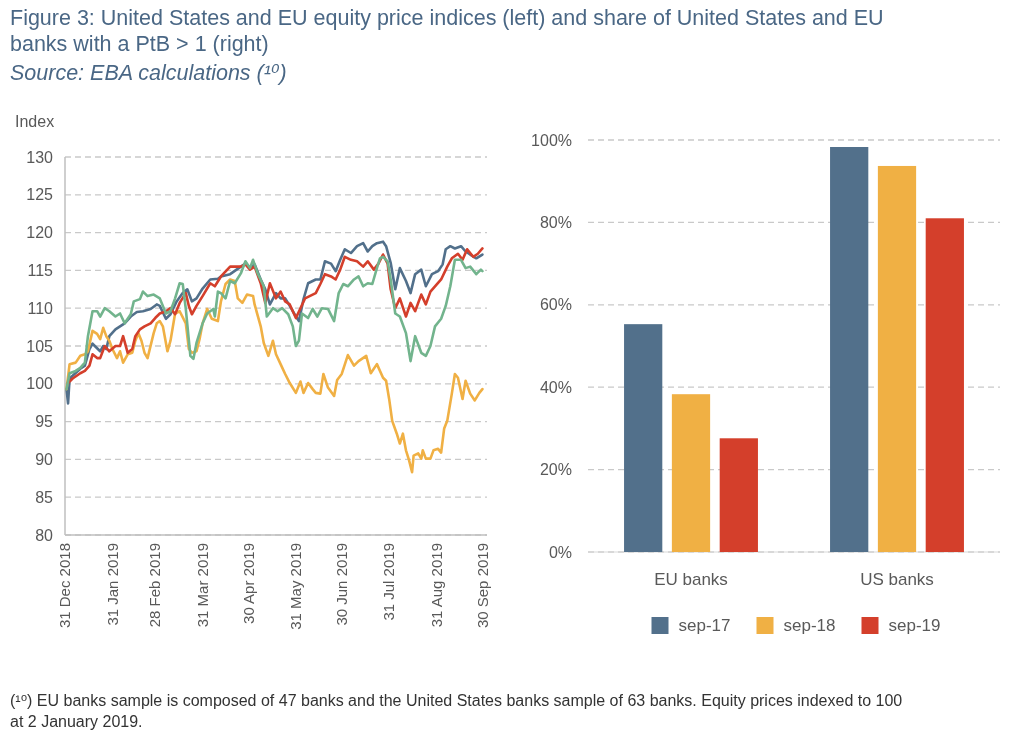 This screenshot has height=754, width=1028. Describe the element at coordinates (40, 233) in the screenshot. I see `y-tick-label: 120` at that location.